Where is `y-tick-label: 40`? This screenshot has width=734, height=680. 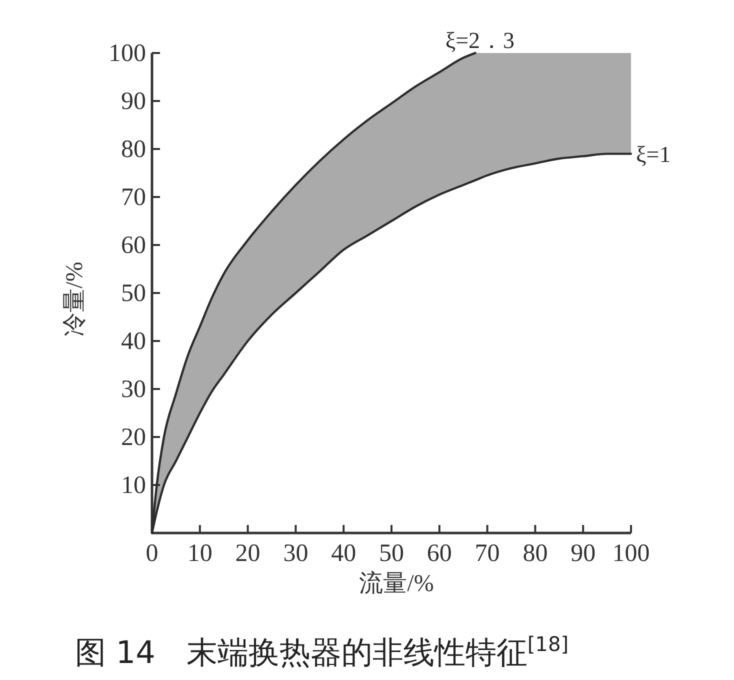
y-tick-label: 40 is located at coordinates (133, 341).